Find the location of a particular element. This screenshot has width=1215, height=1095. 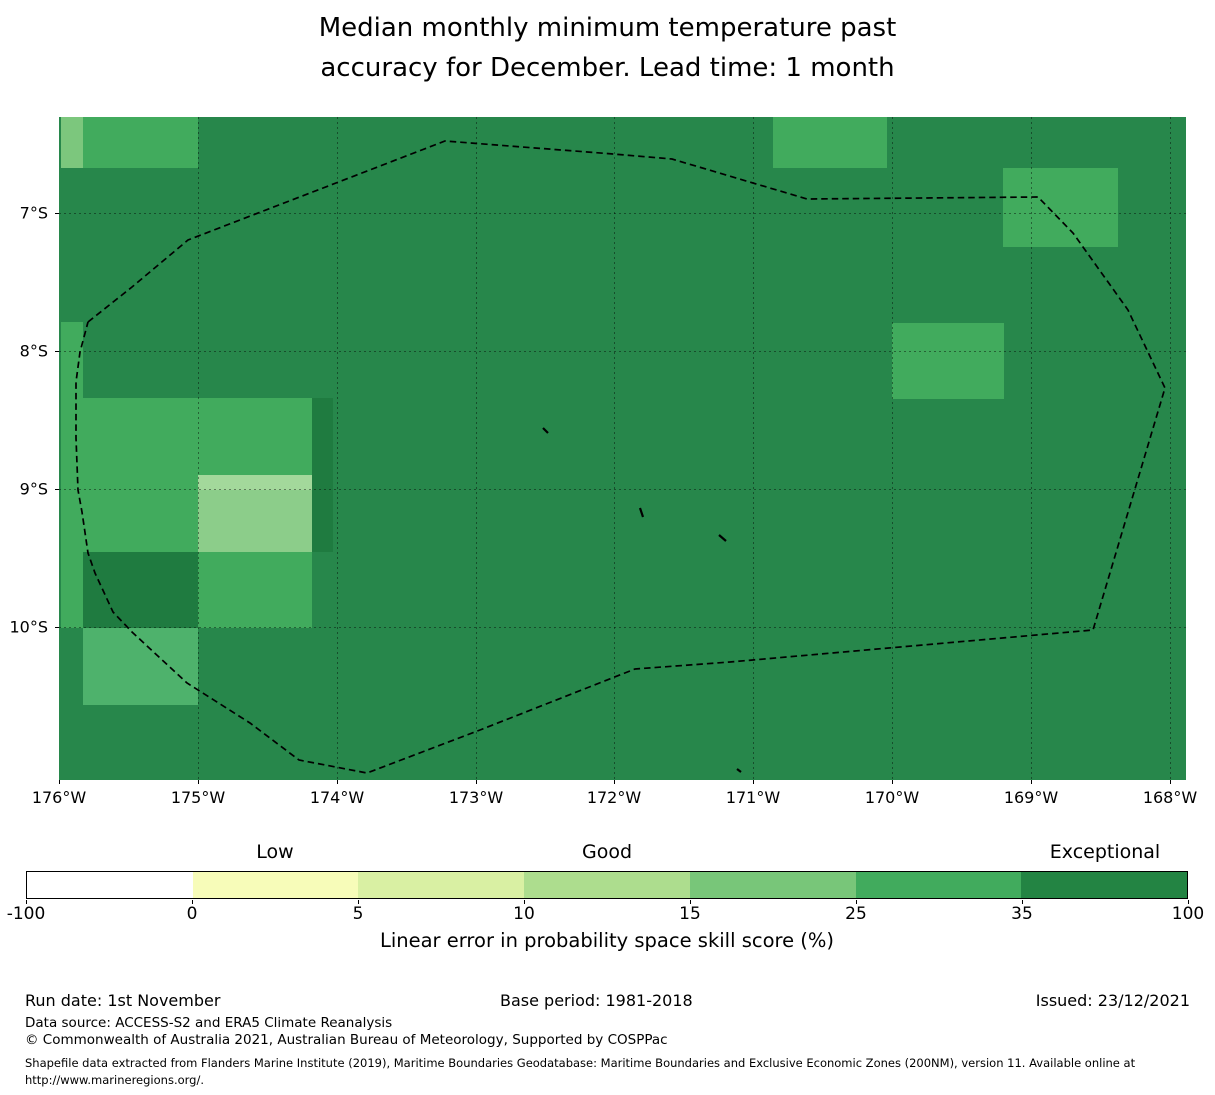

x-tick-label: 176°W is located at coordinates (59, 797).